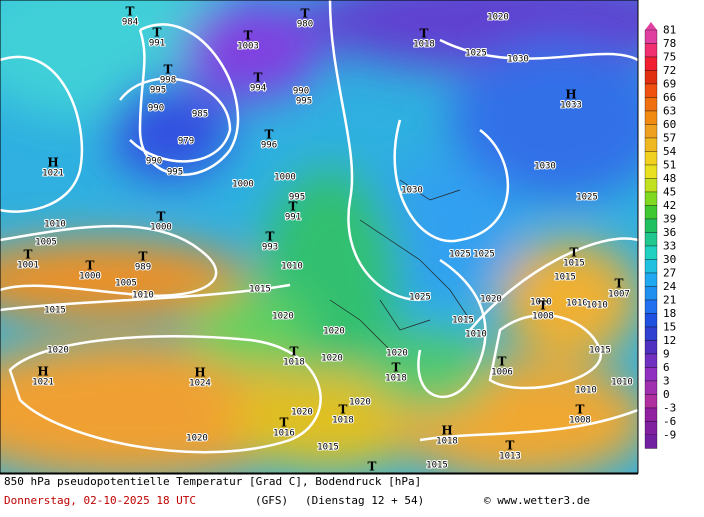 This screenshot has width=704, height=517. I want to click on isobar-label: 985, so click(200, 115).